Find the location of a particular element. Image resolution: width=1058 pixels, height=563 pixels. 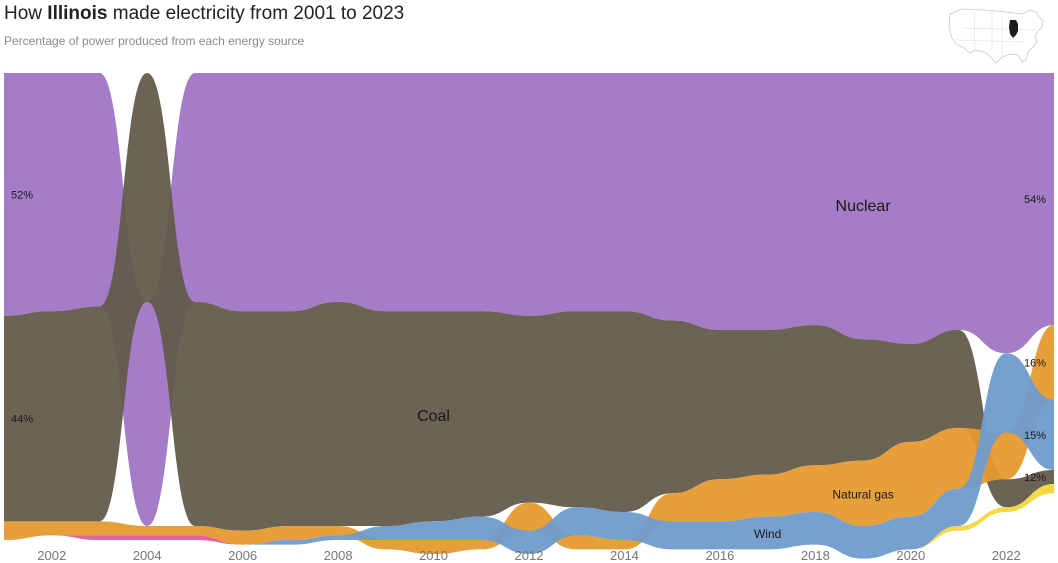

value-label-coal-2023: 12% is located at coordinates (1035, 478).